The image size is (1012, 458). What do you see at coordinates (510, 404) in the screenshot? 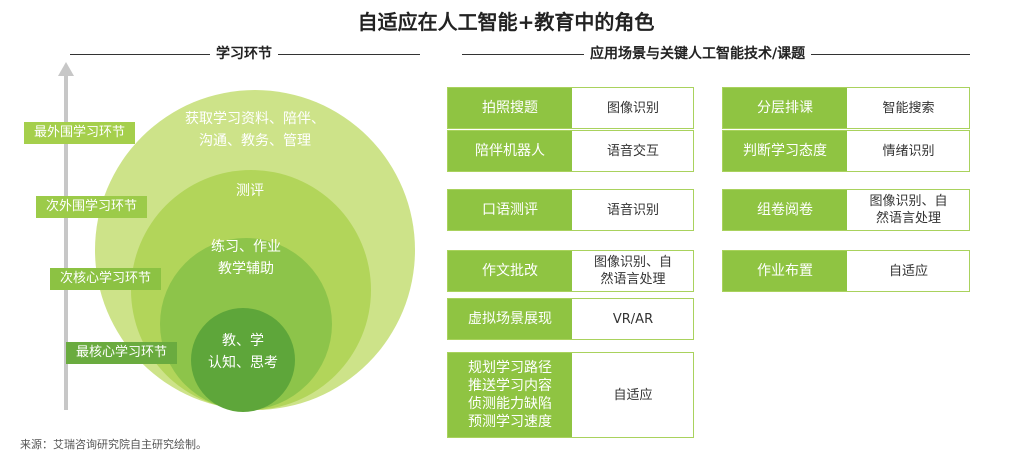
I see `scenario-line-3: 侦测能力缺陷` at bounding box center [510, 404].